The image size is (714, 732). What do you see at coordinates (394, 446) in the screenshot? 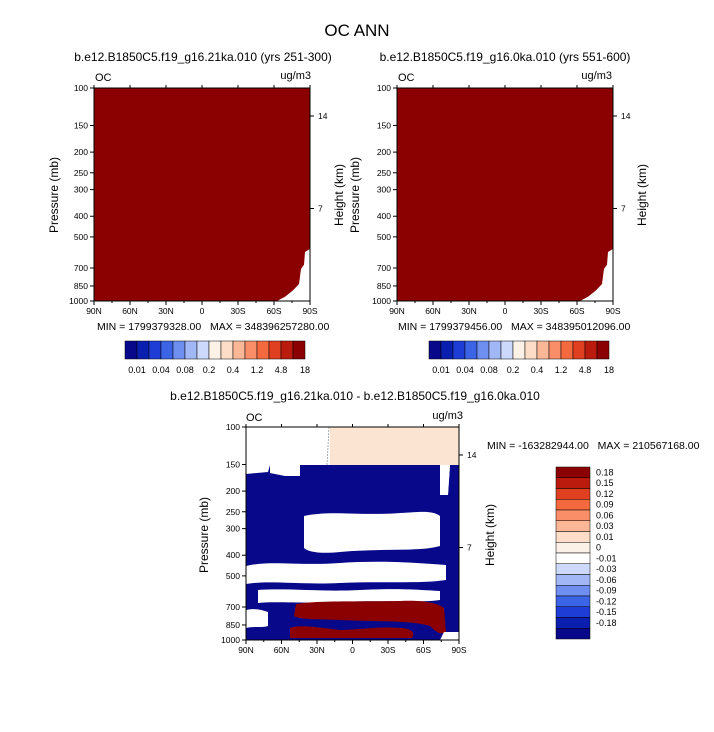
I see `diff-fill-upper-positive` at bounding box center [394, 446].